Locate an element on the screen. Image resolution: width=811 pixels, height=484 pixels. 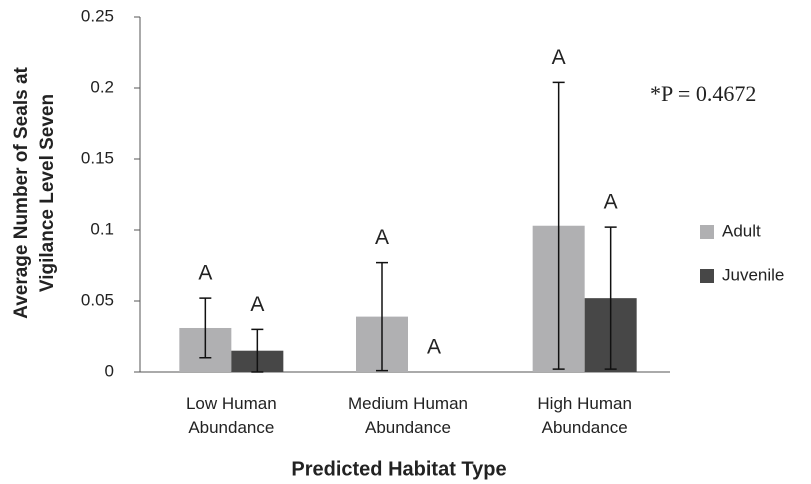
y-axis-title: Vigilance Level Seven is located at coordinates (47, 193).